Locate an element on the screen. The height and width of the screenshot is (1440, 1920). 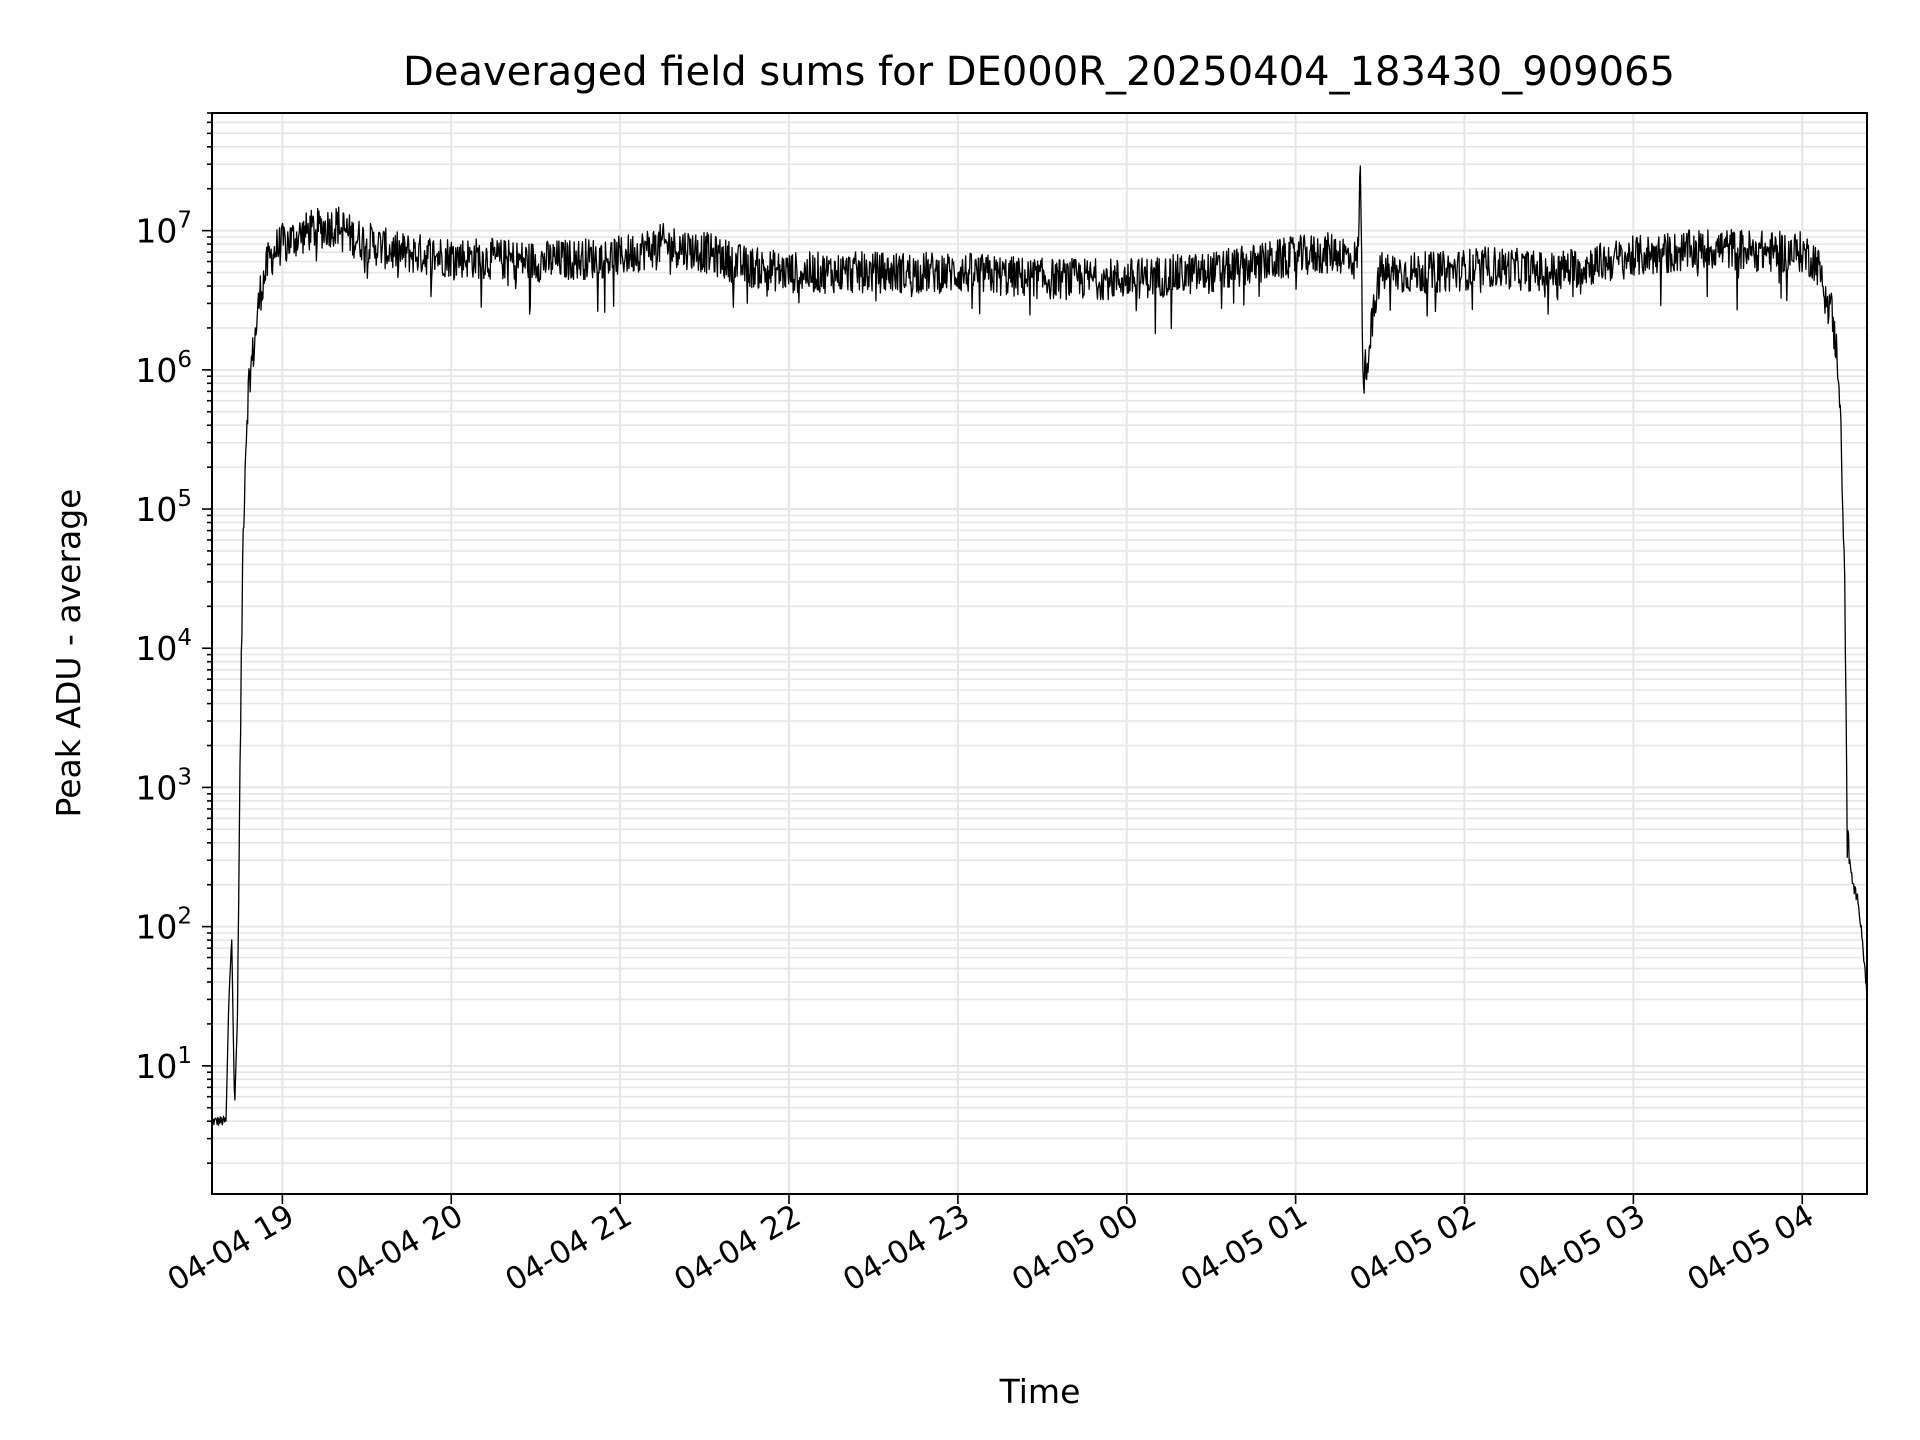
y-tick-exponent: 7 is located at coordinates (184, 221).